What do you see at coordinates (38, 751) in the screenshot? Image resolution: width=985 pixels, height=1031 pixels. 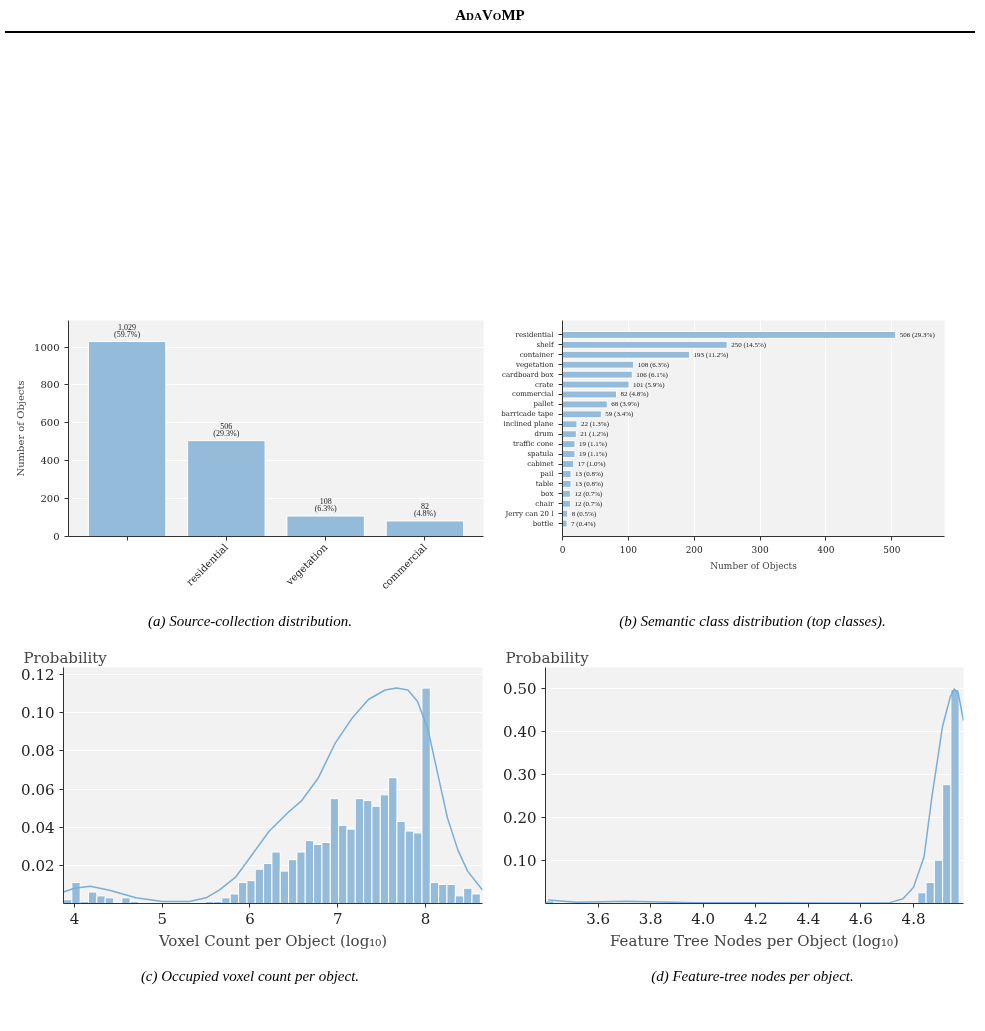 I see `y-tick-label: 0.08` at bounding box center [38, 751].